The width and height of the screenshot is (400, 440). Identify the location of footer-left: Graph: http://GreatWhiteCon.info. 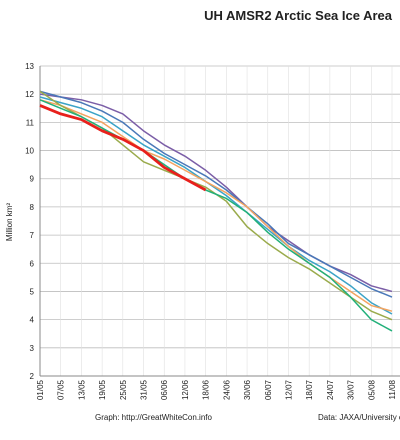
(153, 417).